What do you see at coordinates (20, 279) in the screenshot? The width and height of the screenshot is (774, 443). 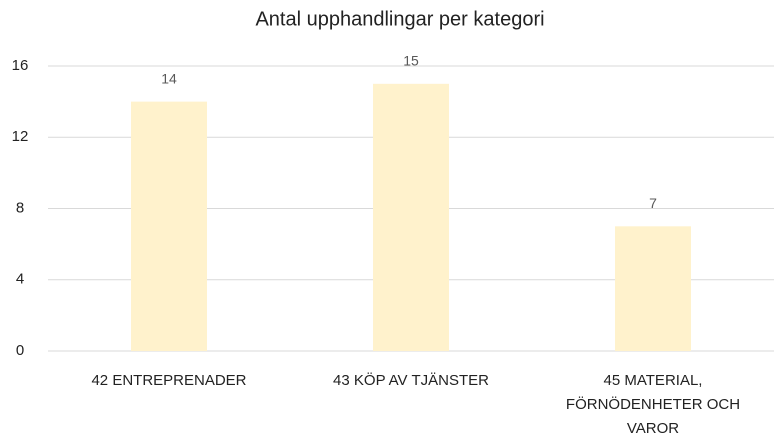 I see `y-tick-label: 4` at bounding box center [20, 279].